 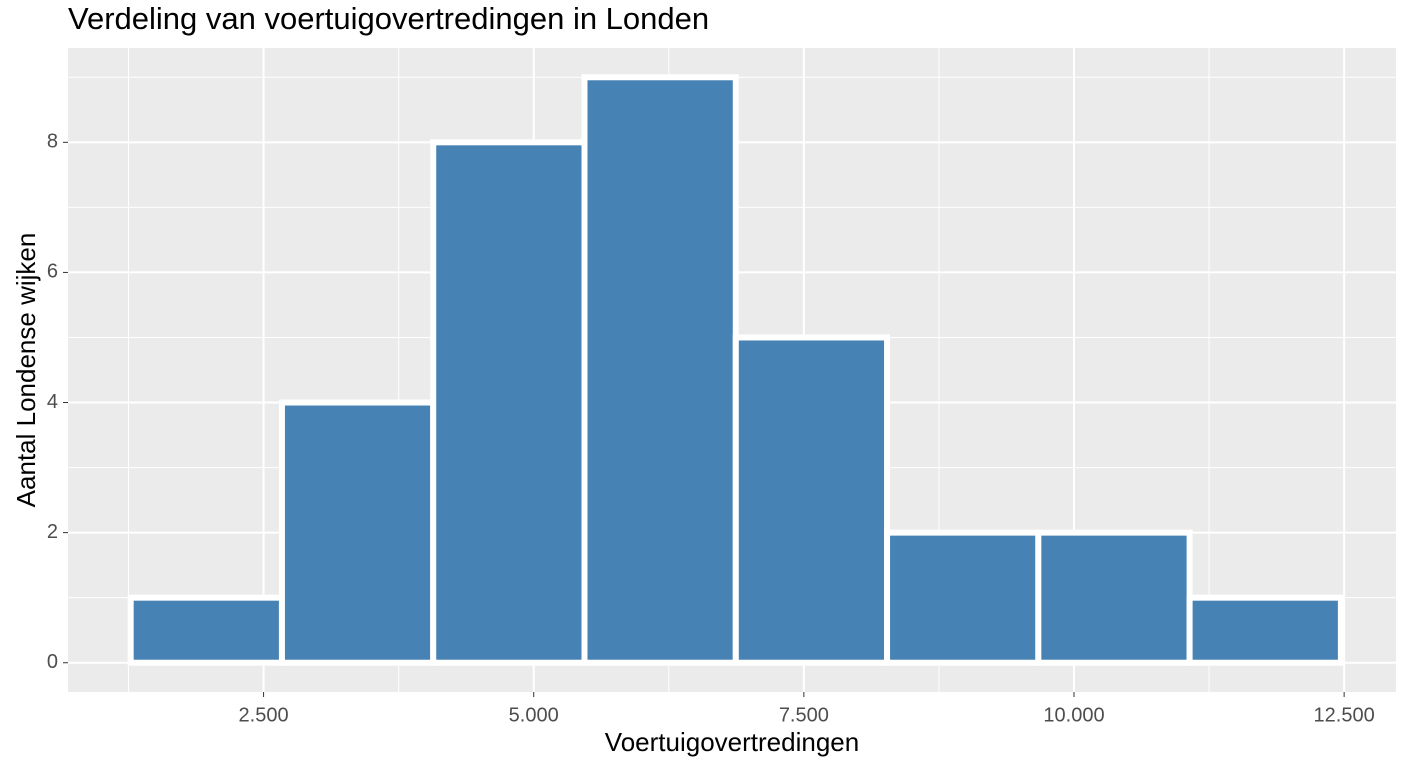 What do you see at coordinates (804, 715) in the screenshot?
I see `x-tick-label: 7.500` at bounding box center [804, 715].